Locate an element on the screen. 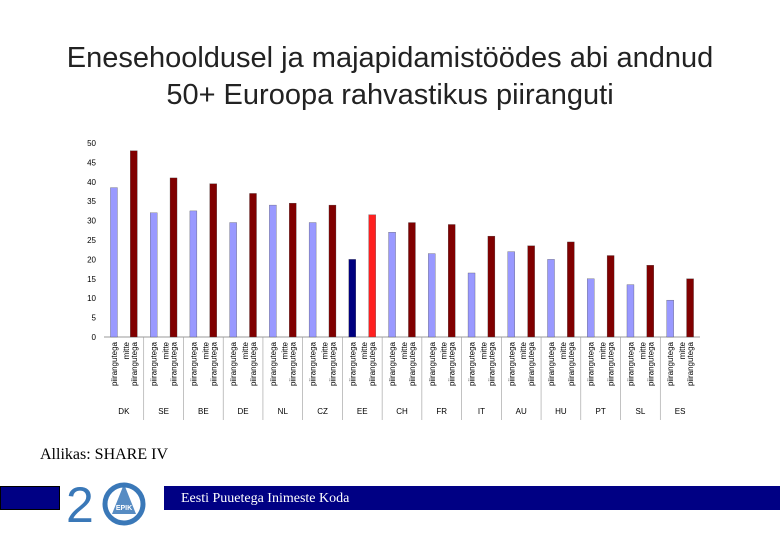 The width and height of the screenshot is (780, 540). country-label-ee: EE is located at coordinates (362, 411).